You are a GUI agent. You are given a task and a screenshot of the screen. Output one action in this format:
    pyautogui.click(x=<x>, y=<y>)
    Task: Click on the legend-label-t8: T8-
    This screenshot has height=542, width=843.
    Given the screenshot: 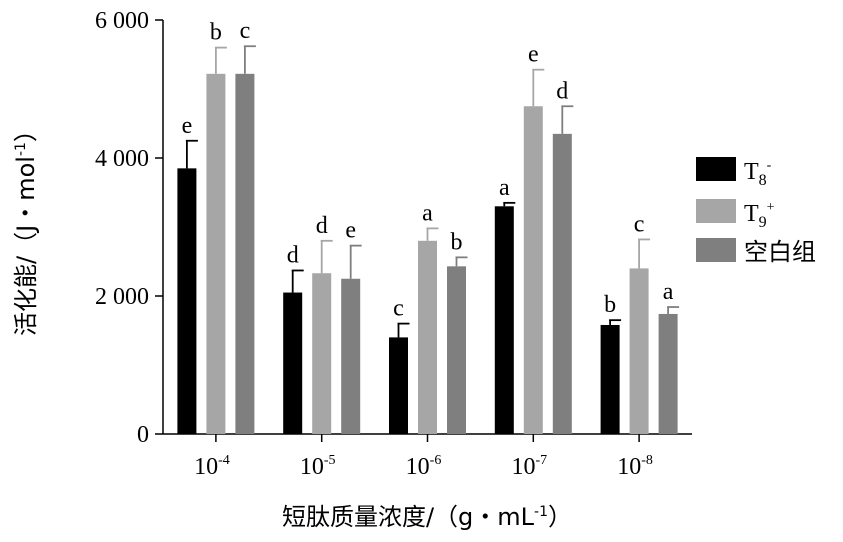 What is the action you would take?
    pyautogui.click(x=758, y=173)
    